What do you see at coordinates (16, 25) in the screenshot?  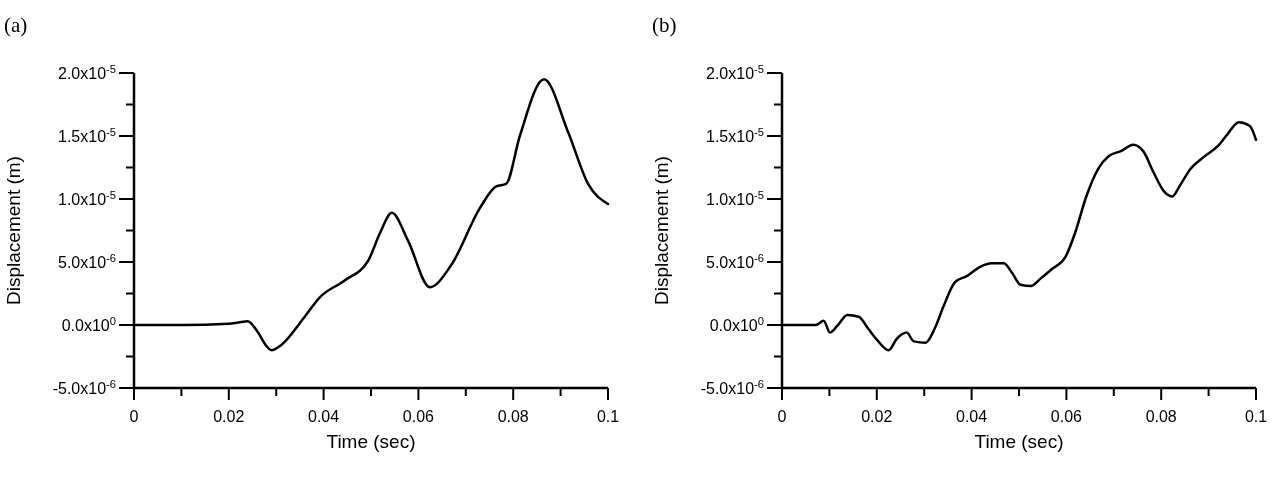 I see `chart-title: (a)` at bounding box center [16, 25].